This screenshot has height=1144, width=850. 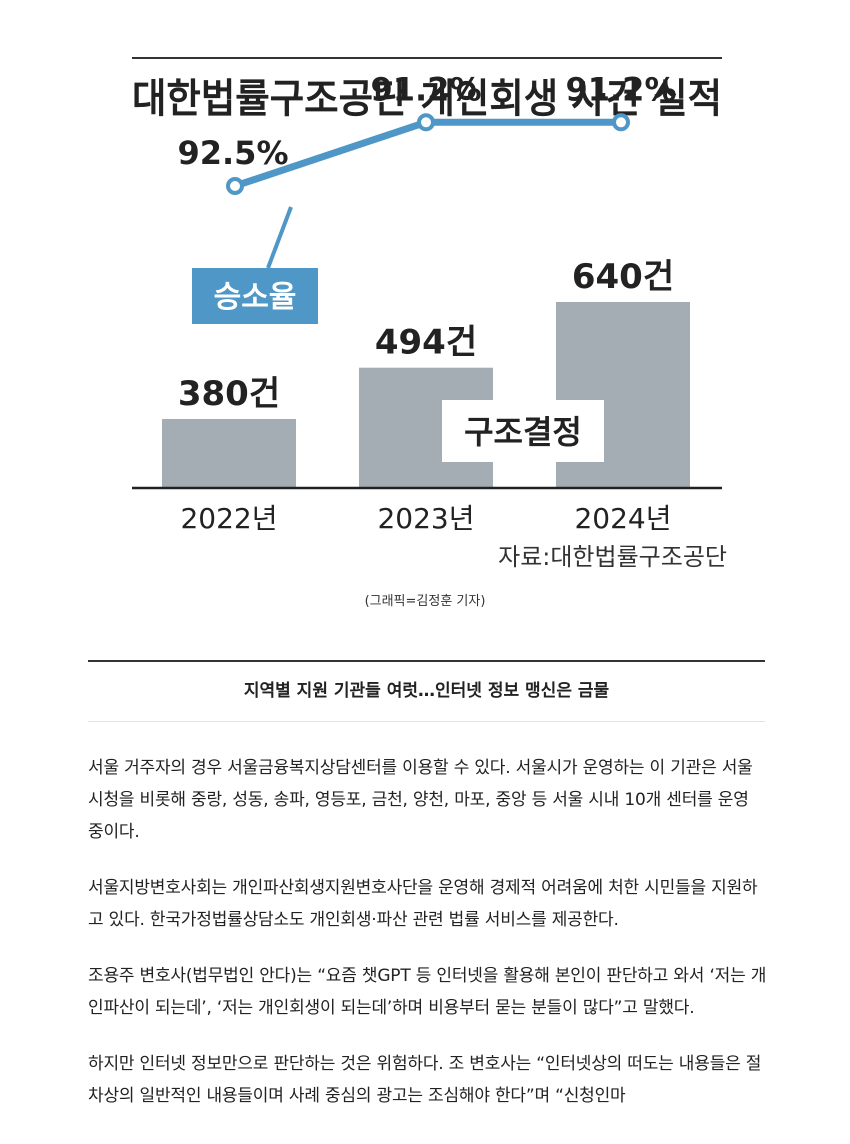 I want to click on bar-label-1: 494건, so click(x=426, y=343).